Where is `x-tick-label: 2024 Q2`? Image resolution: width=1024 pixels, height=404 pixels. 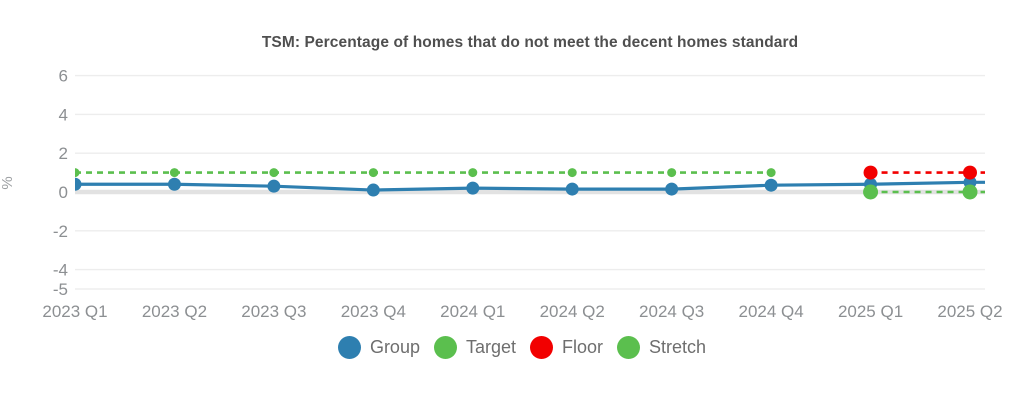
x-tick-label: 2024 Q2 is located at coordinates (572, 311).